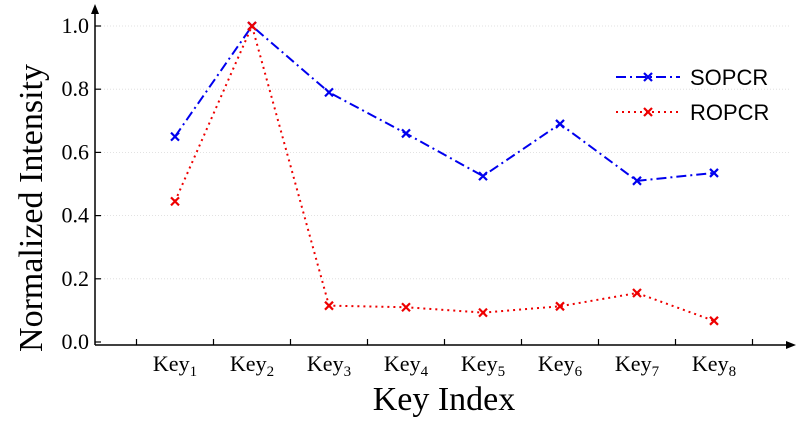  What do you see at coordinates (76, 215) in the screenshot?
I see `y-tick-label: 0.4` at bounding box center [76, 215].